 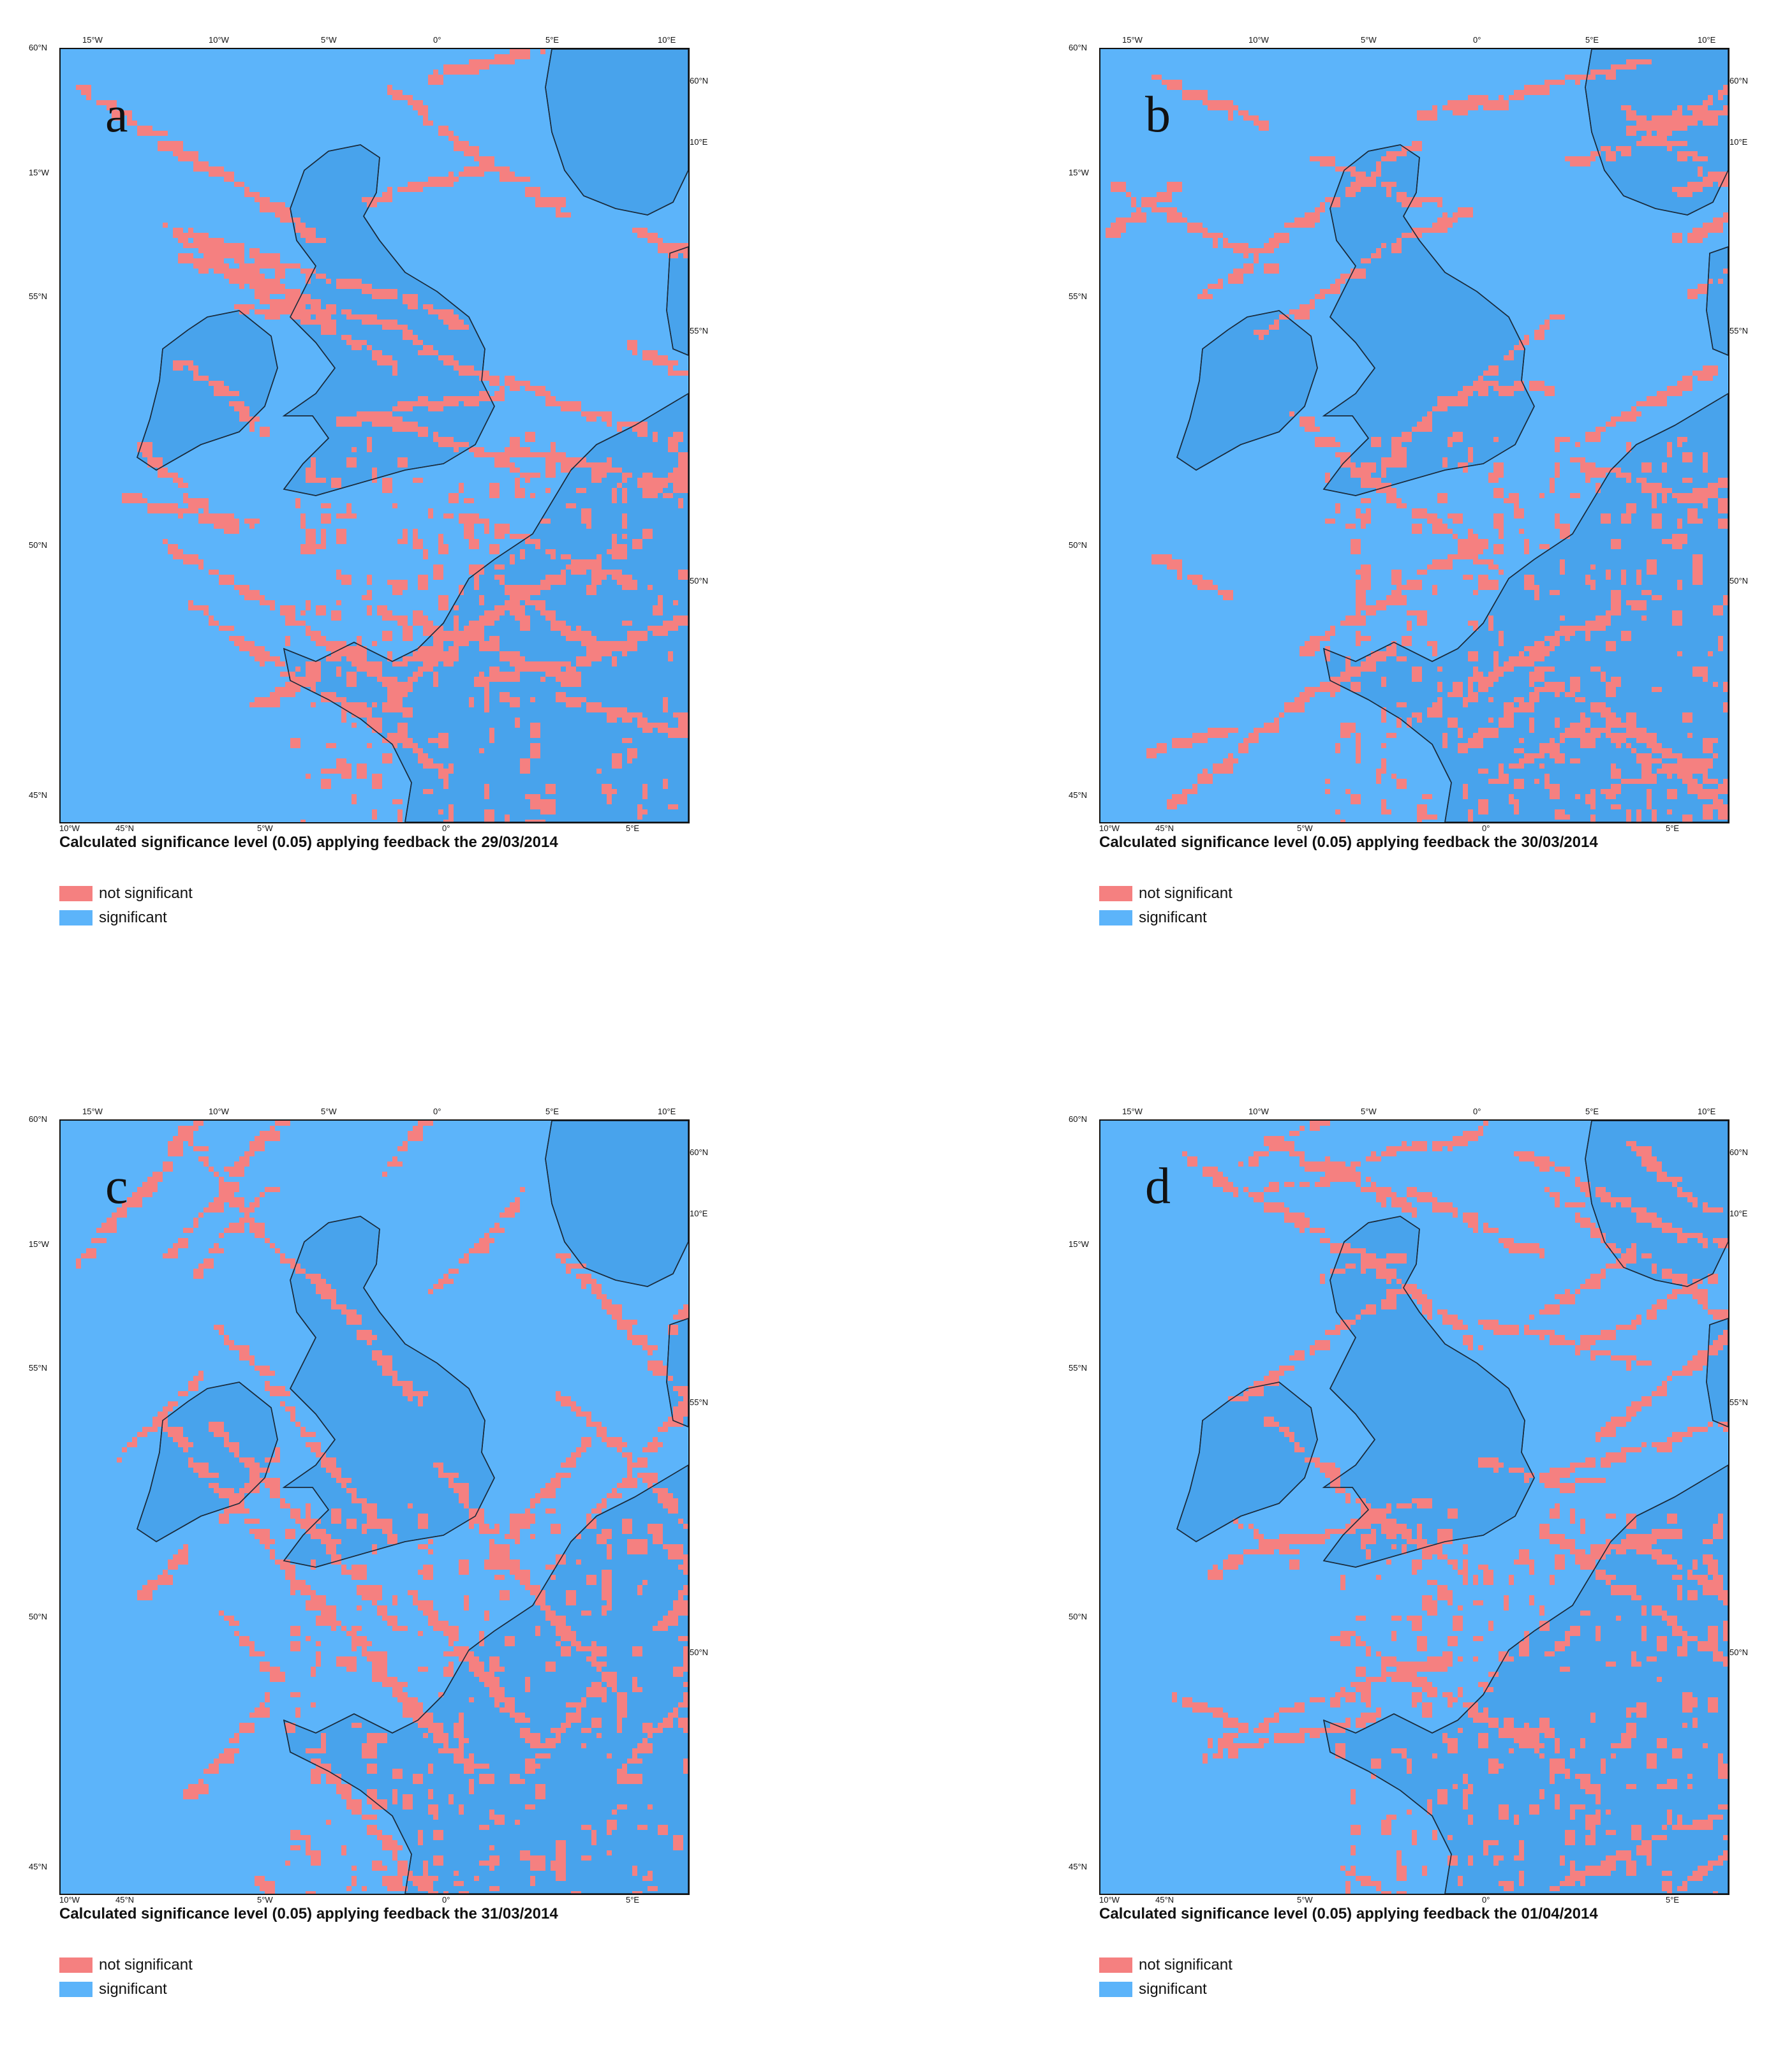 What do you see at coordinates (116, 1186) in the screenshot?
I see `panel-letter: c` at bounding box center [116, 1186].